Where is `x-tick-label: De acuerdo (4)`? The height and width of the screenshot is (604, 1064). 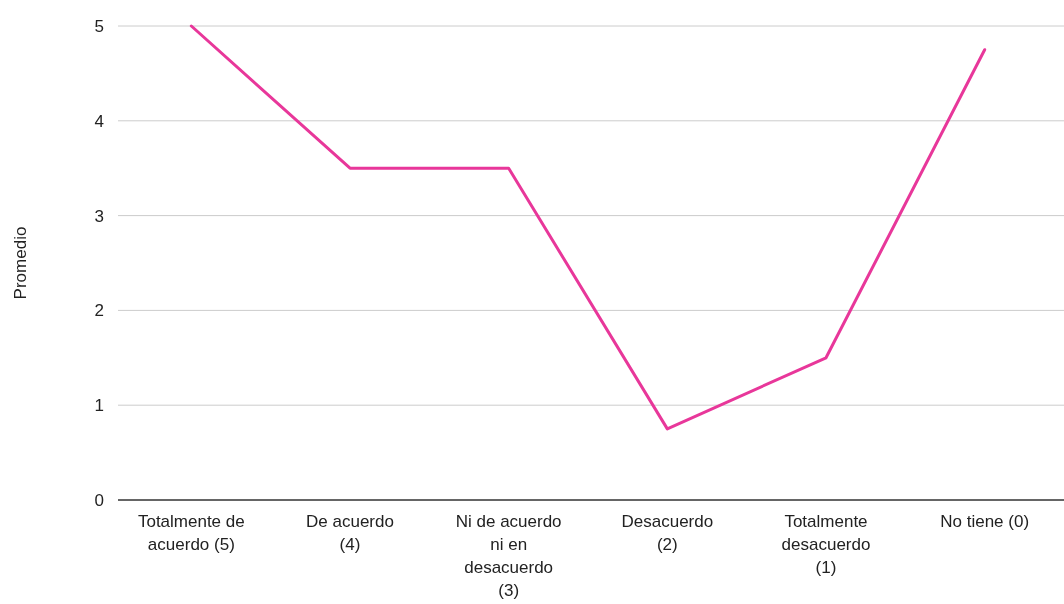
x-tick-label: De acuerdo (4) is located at coordinates (350, 533).